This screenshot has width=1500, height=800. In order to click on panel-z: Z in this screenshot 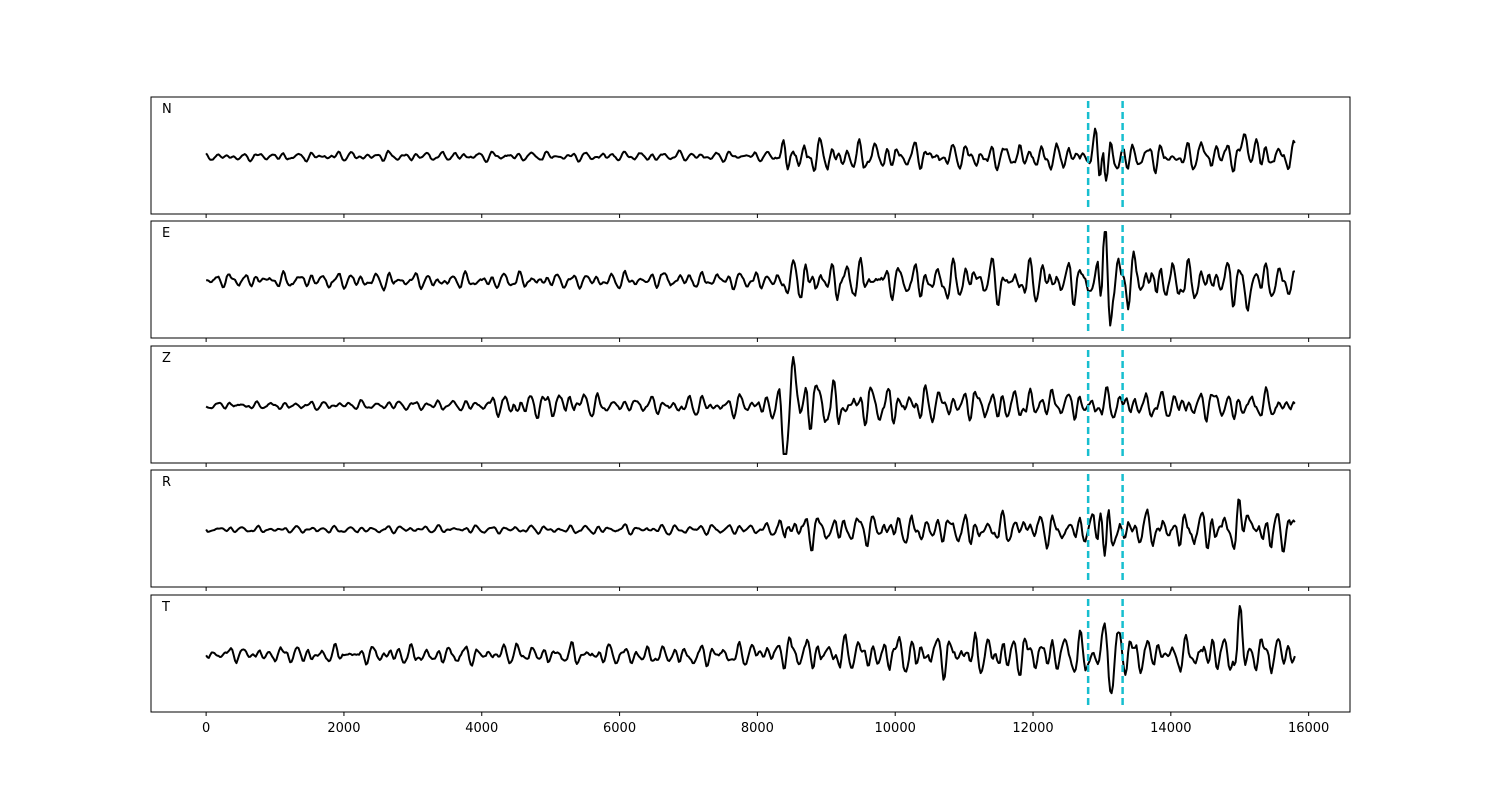, I will do `click(750, 406)`.